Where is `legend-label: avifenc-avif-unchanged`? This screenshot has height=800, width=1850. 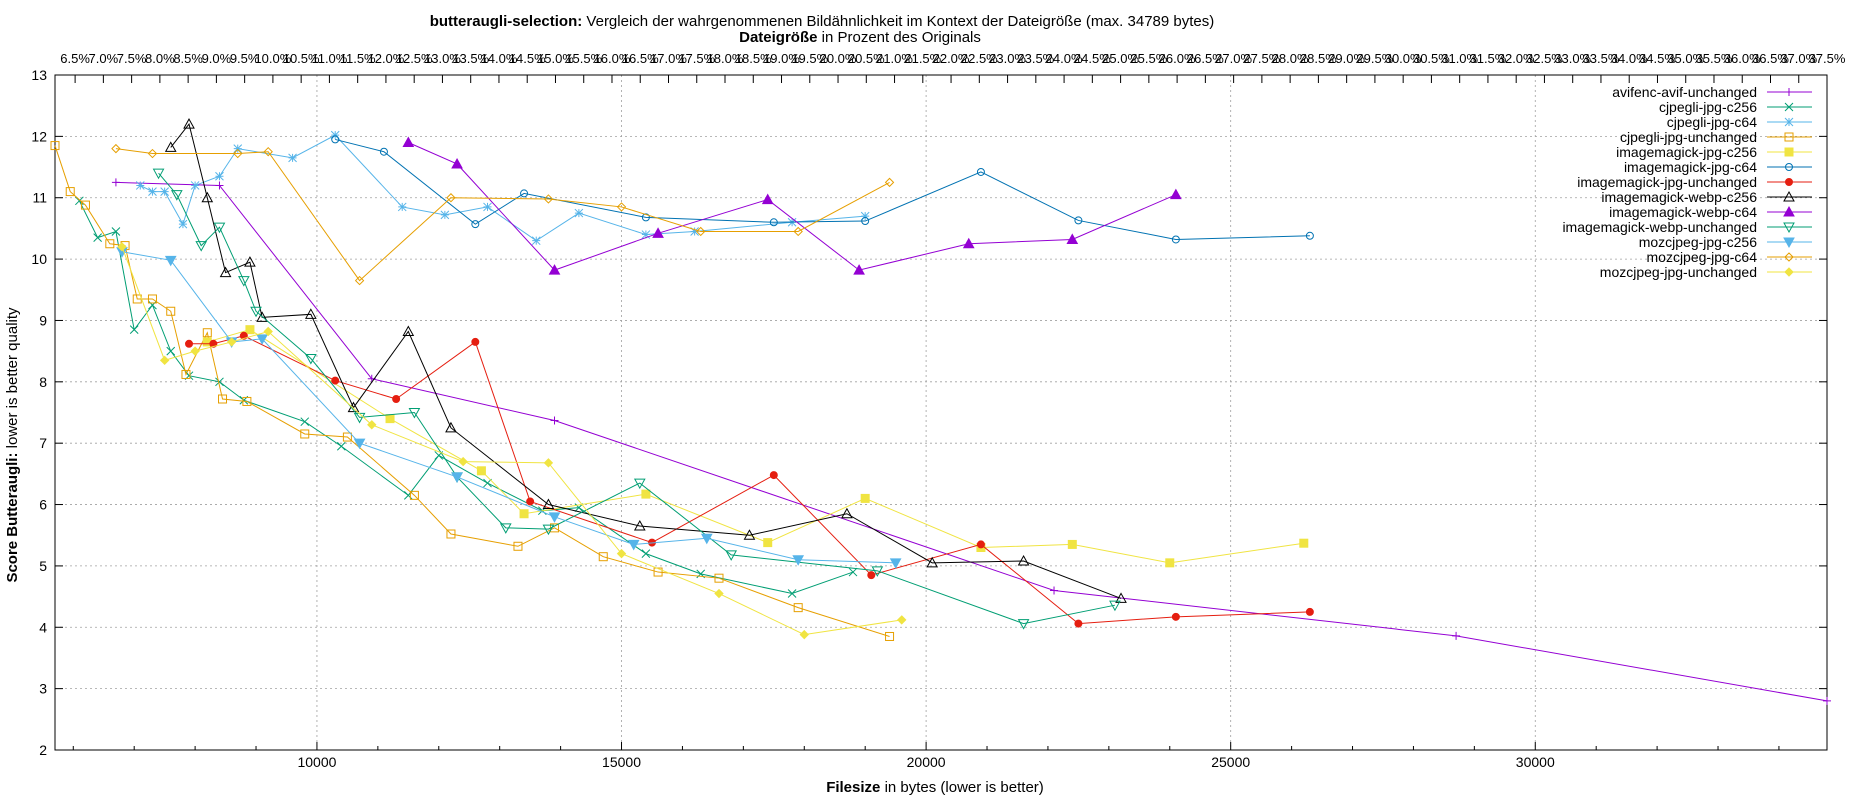 legend-label: avifenc-avif-unchanged is located at coordinates (1684, 92).